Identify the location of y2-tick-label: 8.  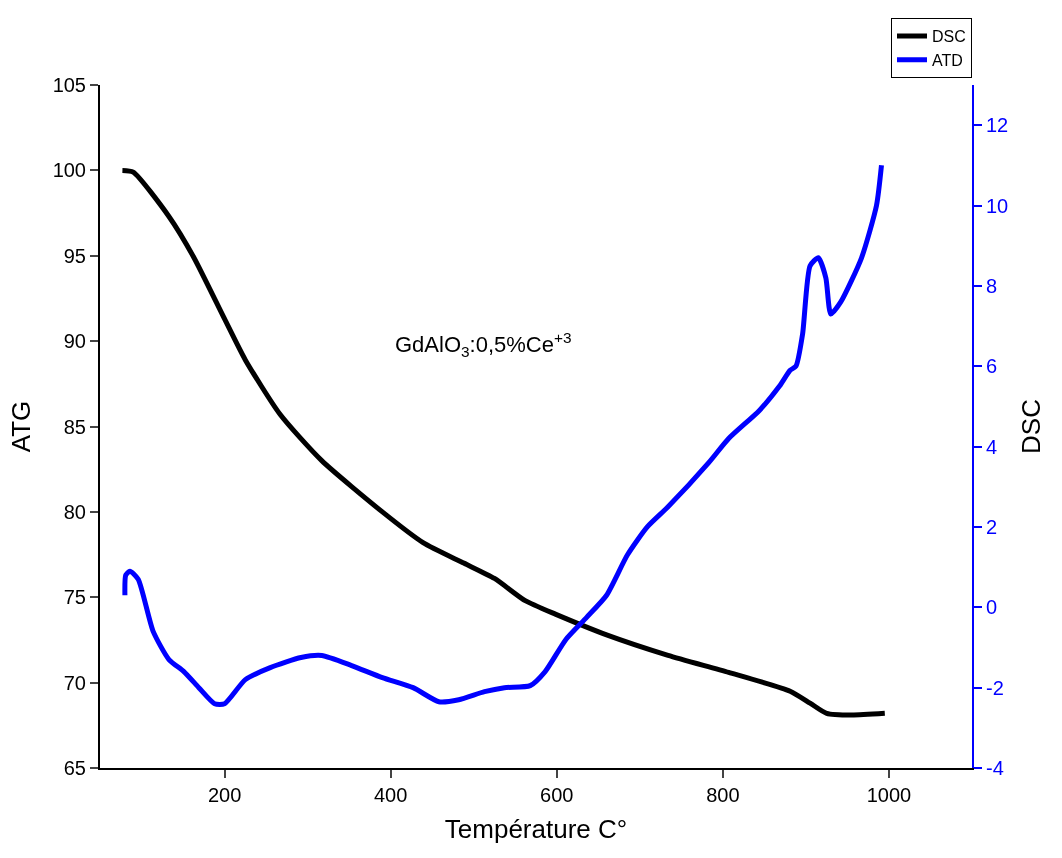
(992, 285).